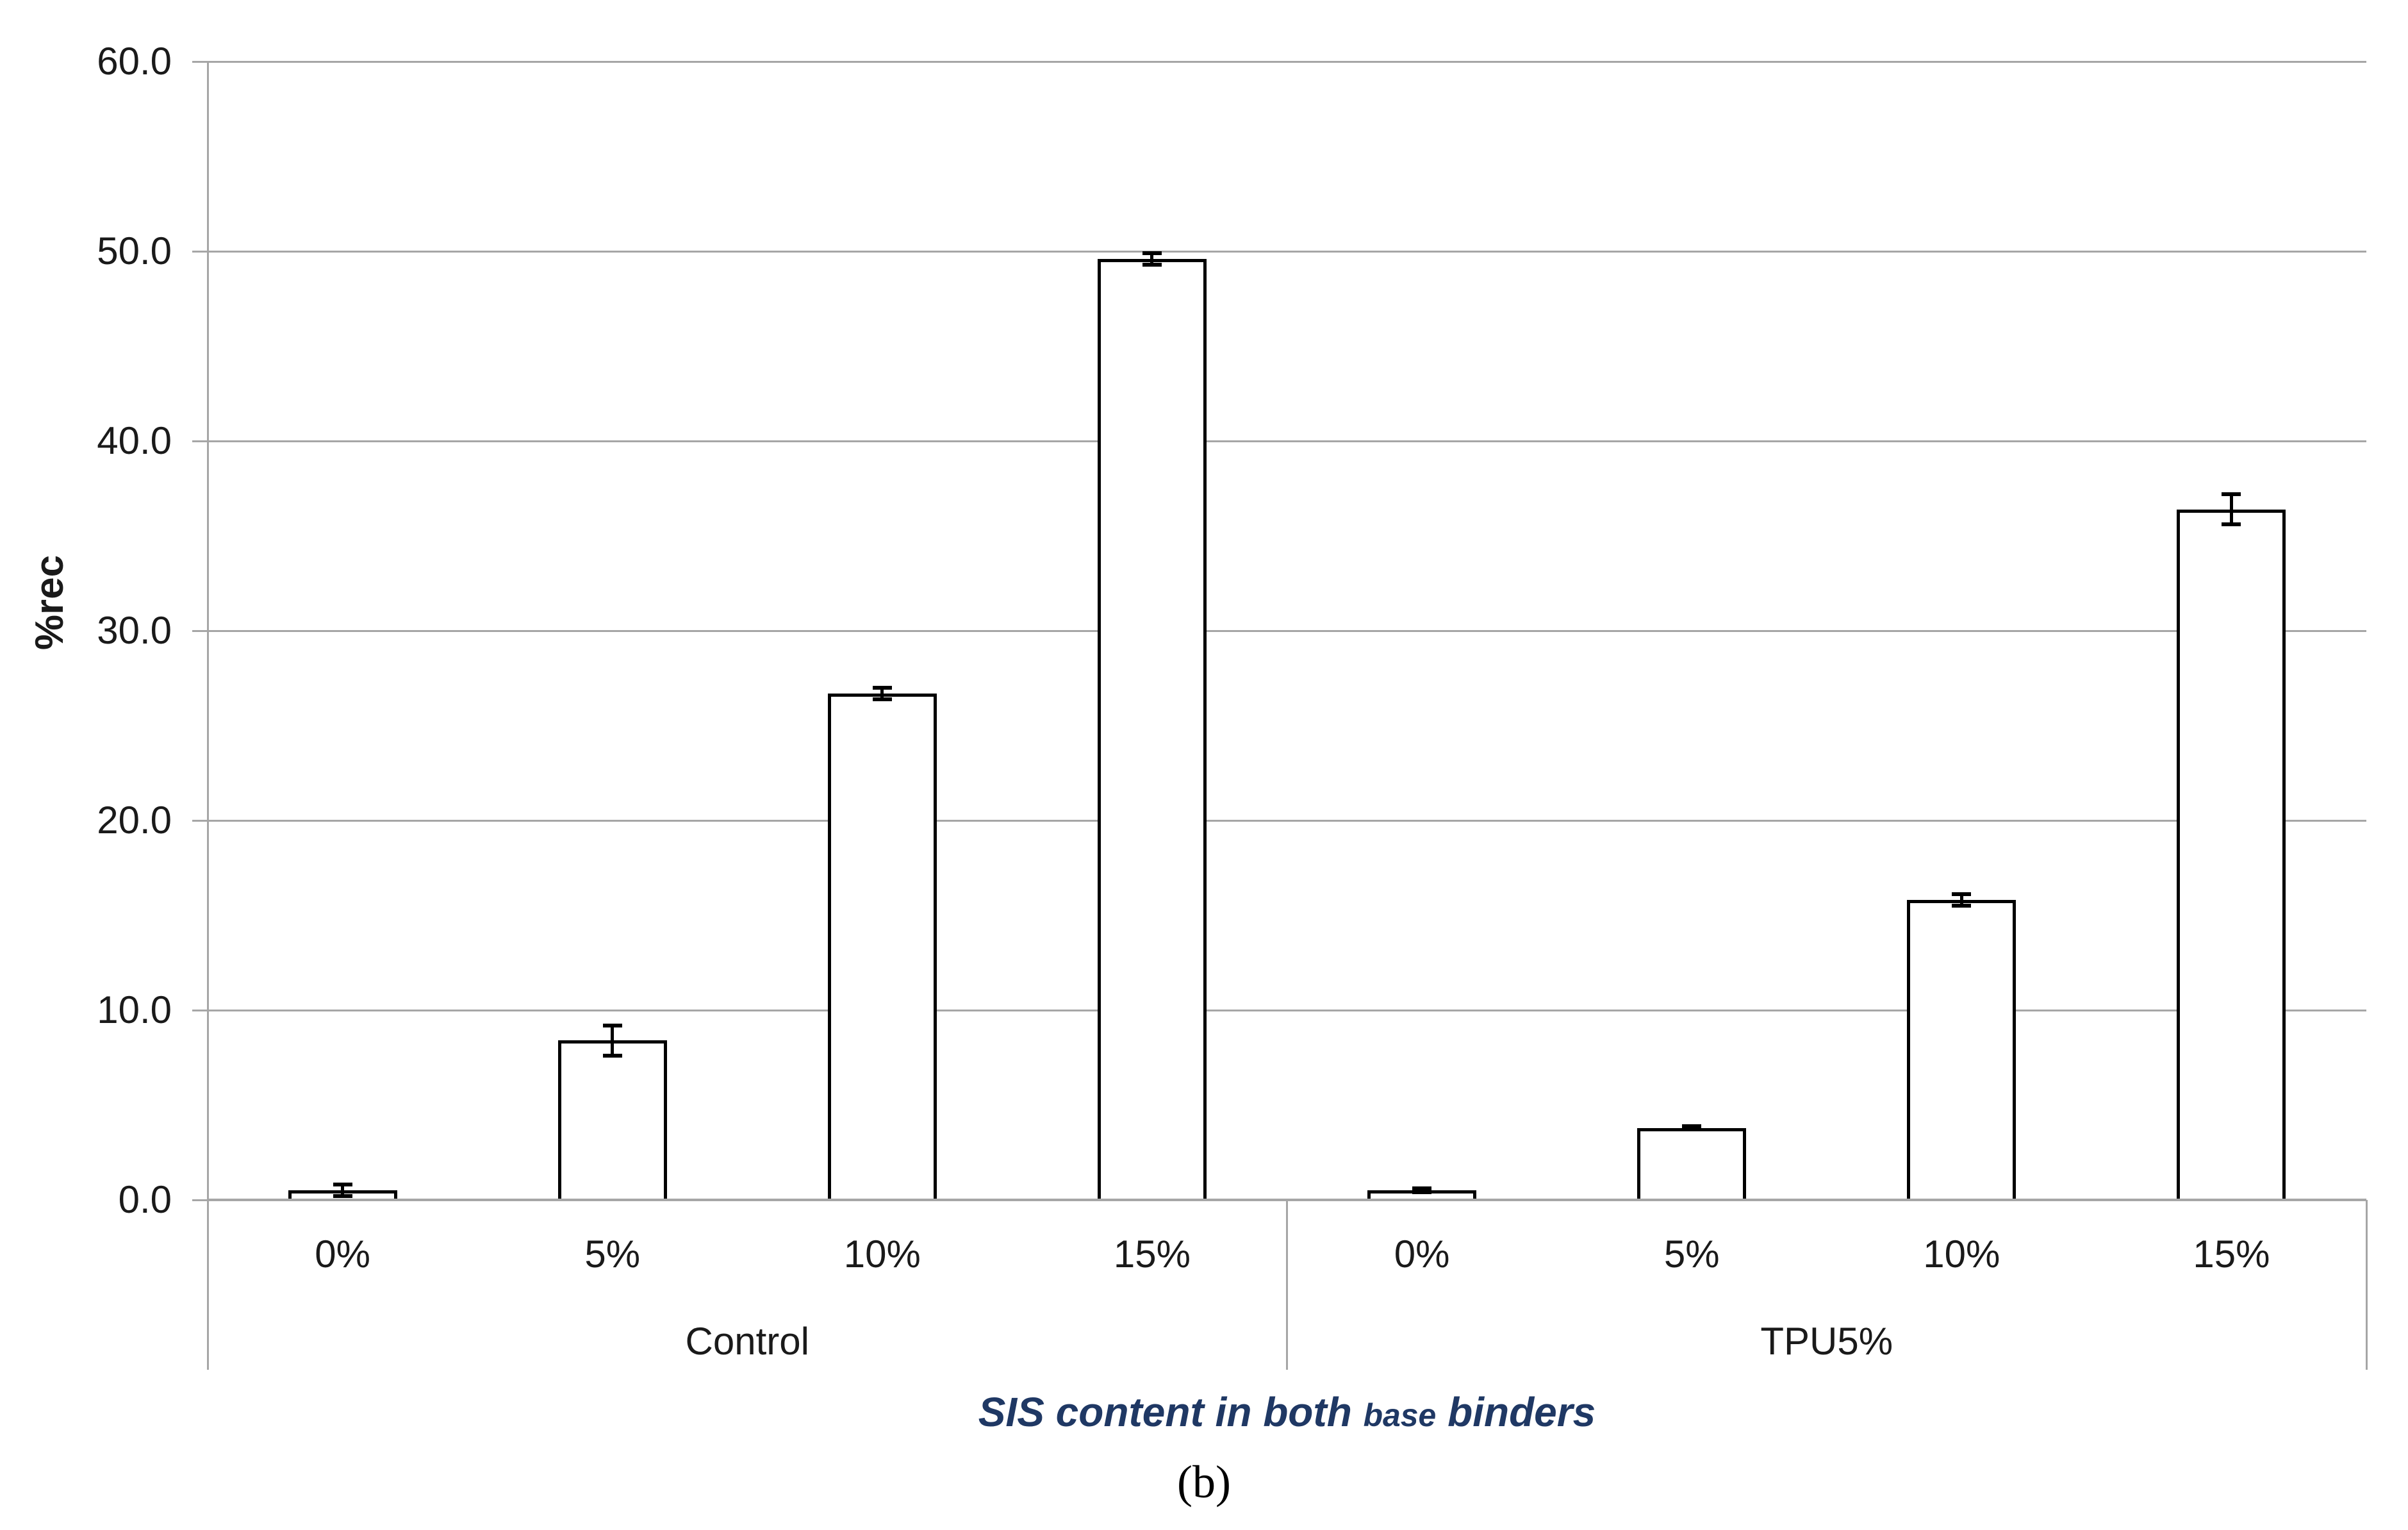 Image resolution: width=2408 pixels, height=1530 pixels. I want to click on y-tick-label: 50.0, so click(134, 250).